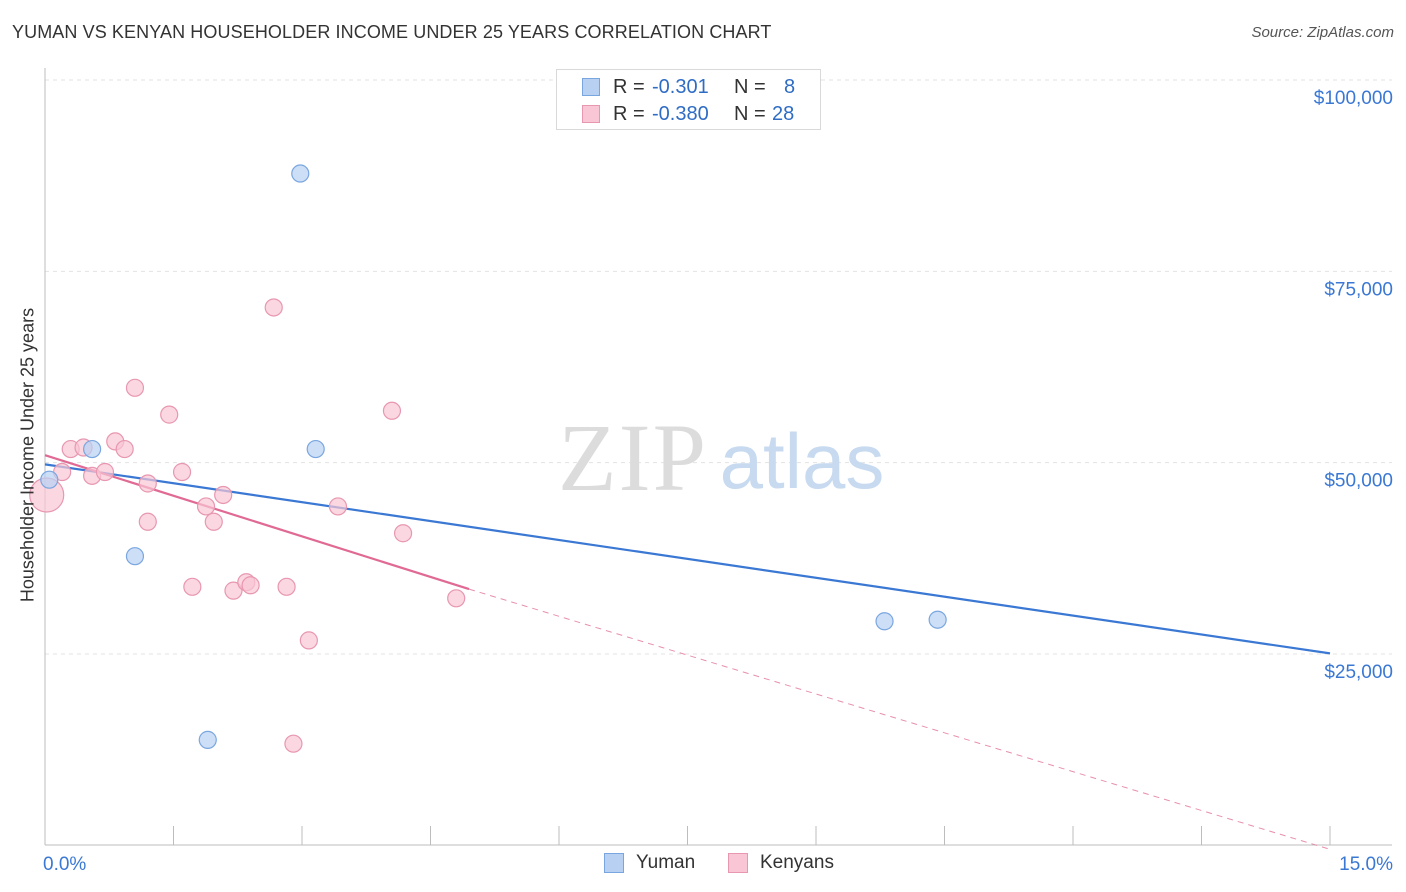 The image size is (1406, 892). What do you see at coordinates (591, 114) in the screenshot?
I see `legend-swatch-kenyans` at bounding box center [591, 114].